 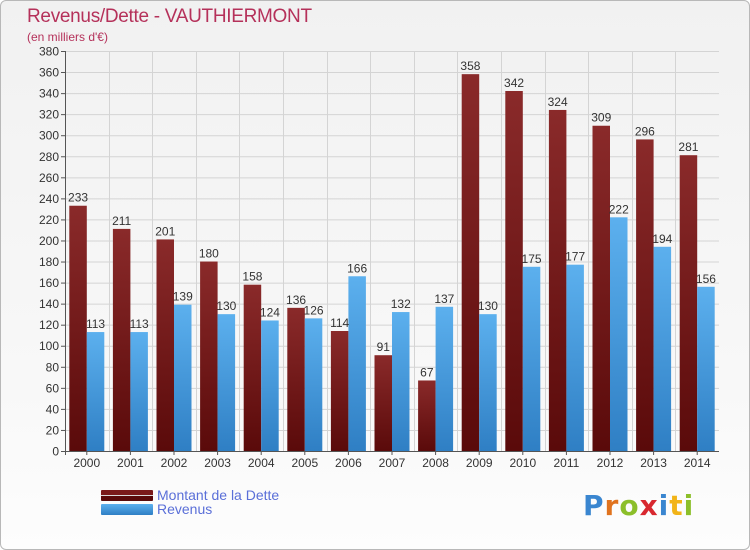 What do you see at coordinates (357, 268) in the screenshot?
I see `data-label: 166` at bounding box center [357, 268].